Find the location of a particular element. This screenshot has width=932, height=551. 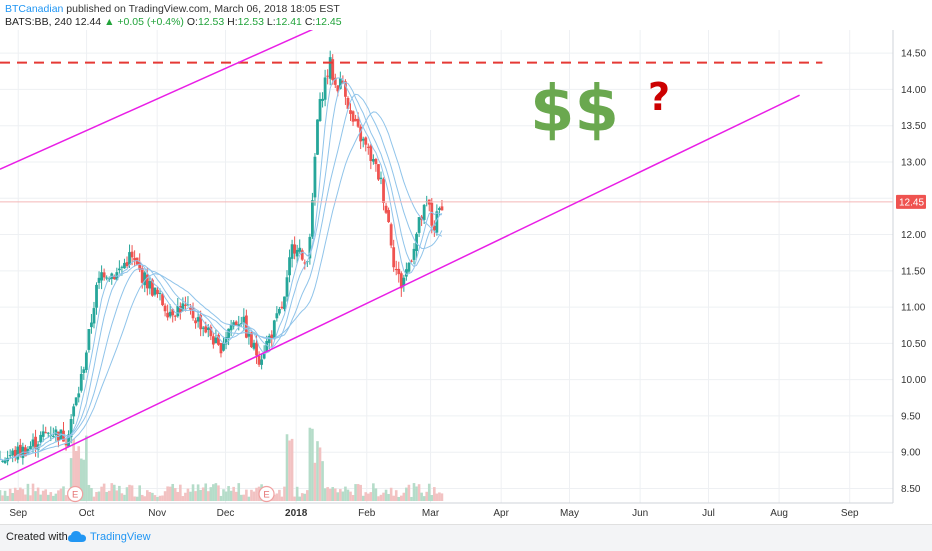

low-label: L: is located at coordinates (271, 22).